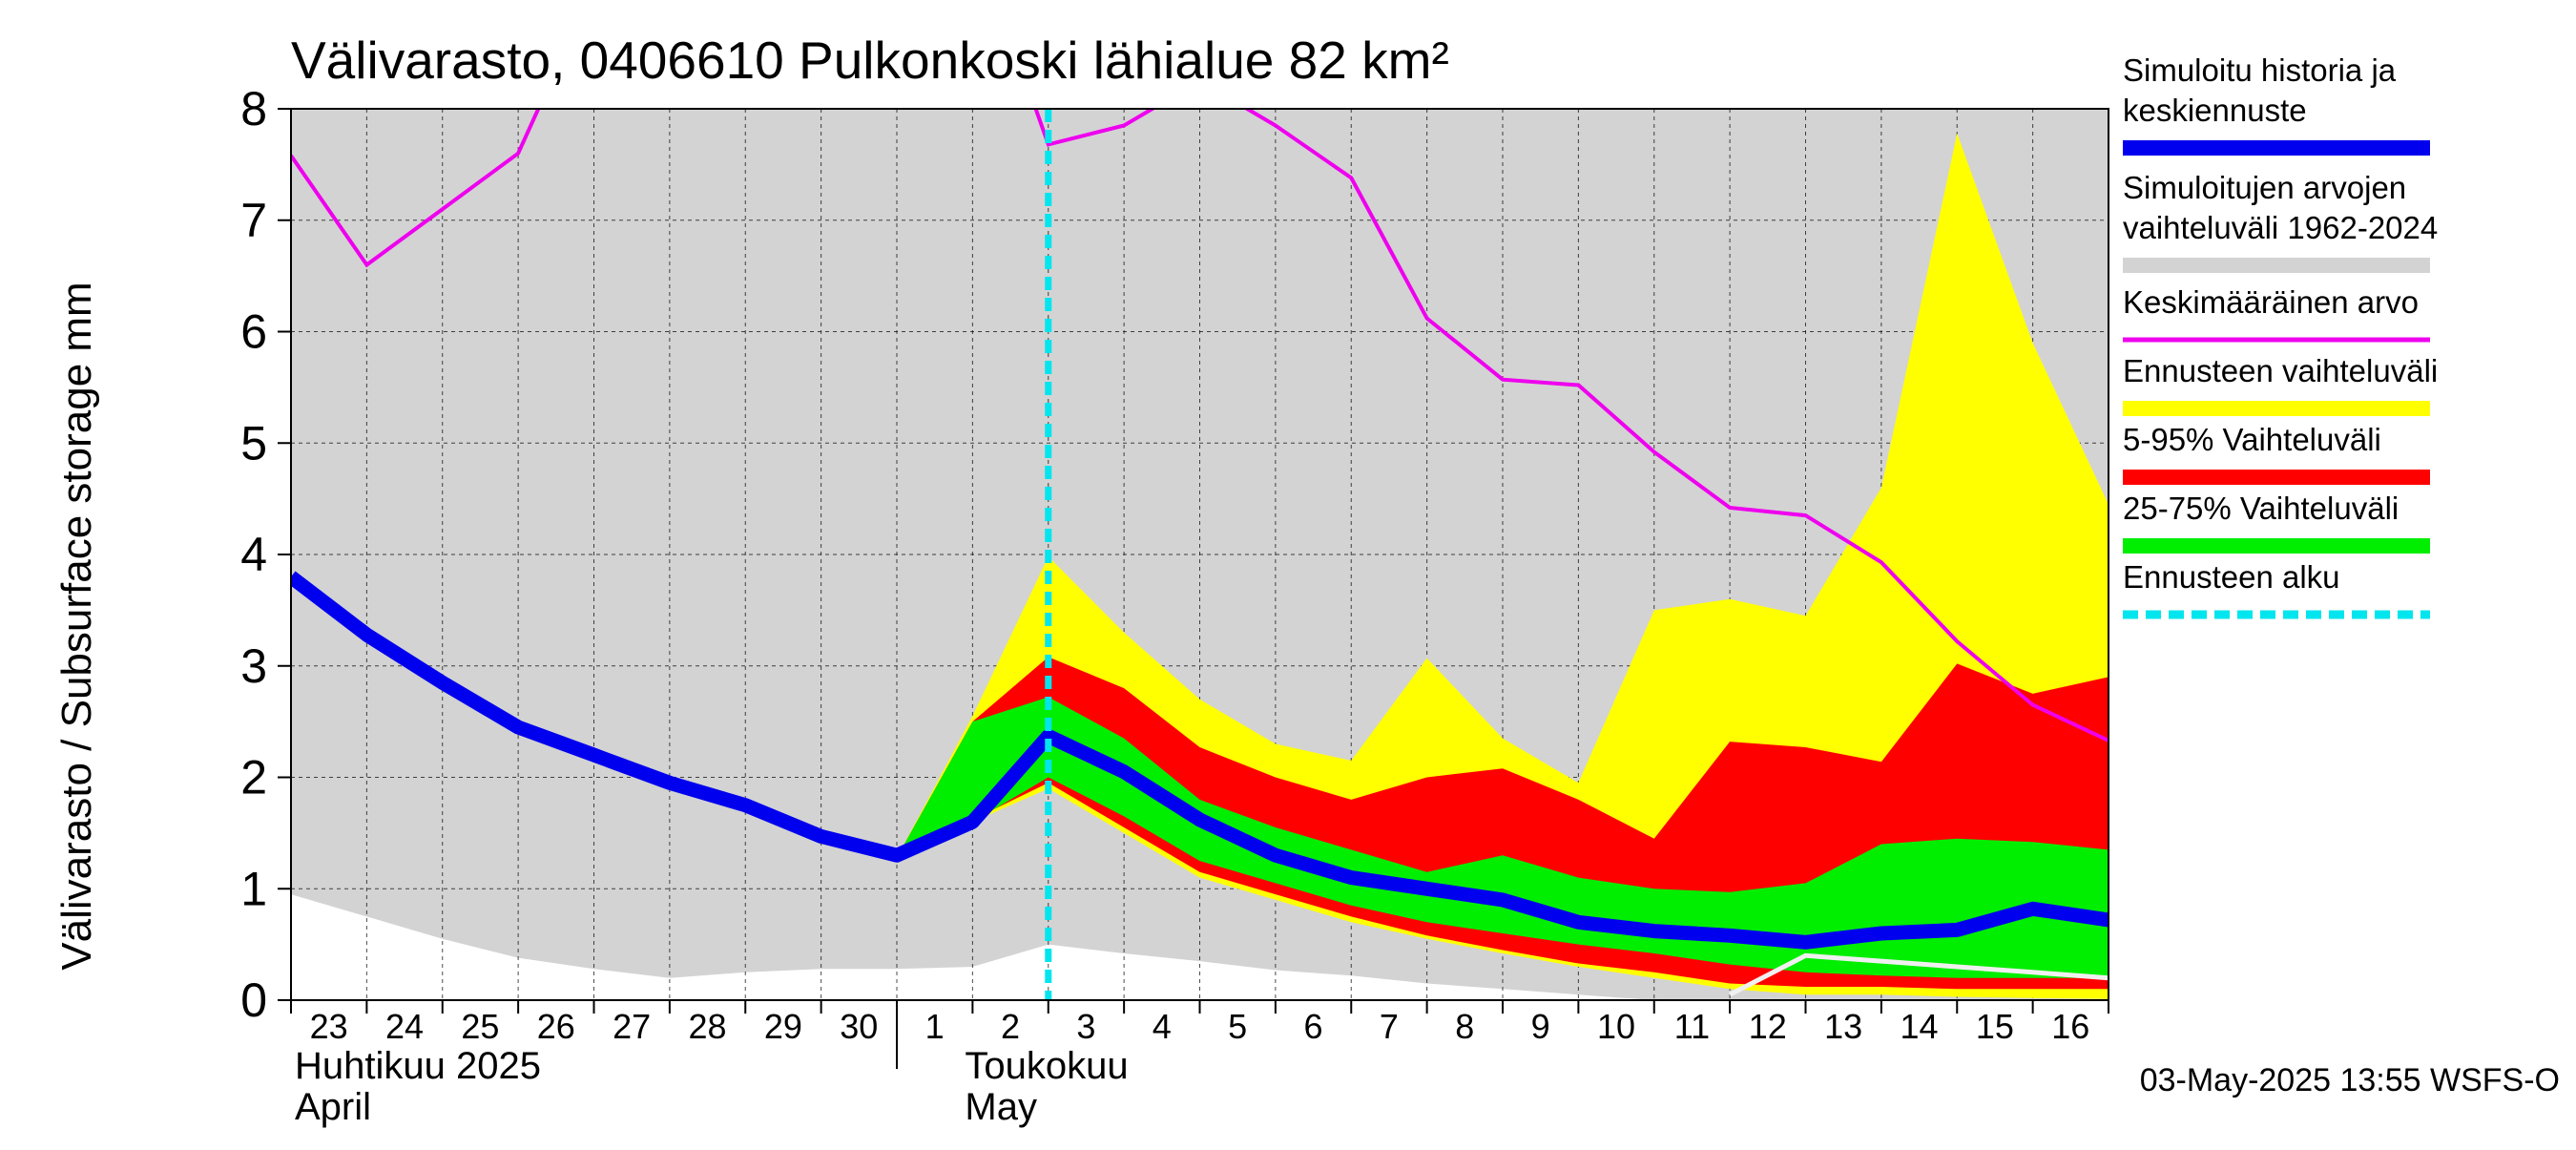 This screenshot has height=1150, width=2576. Describe the element at coordinates (253, 666) in the screenshot. I see `y-tick-label: 3` at that location.